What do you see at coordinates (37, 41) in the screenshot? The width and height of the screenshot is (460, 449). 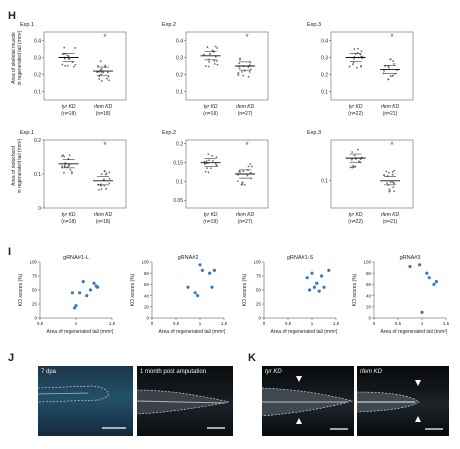 I see `y-tick-label: 0.4` at bounding box center [37, 41].